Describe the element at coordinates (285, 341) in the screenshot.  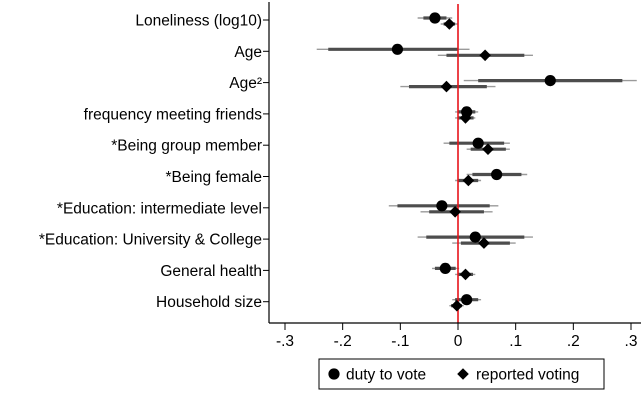
I see `x-tick-label: -.3` at that location.